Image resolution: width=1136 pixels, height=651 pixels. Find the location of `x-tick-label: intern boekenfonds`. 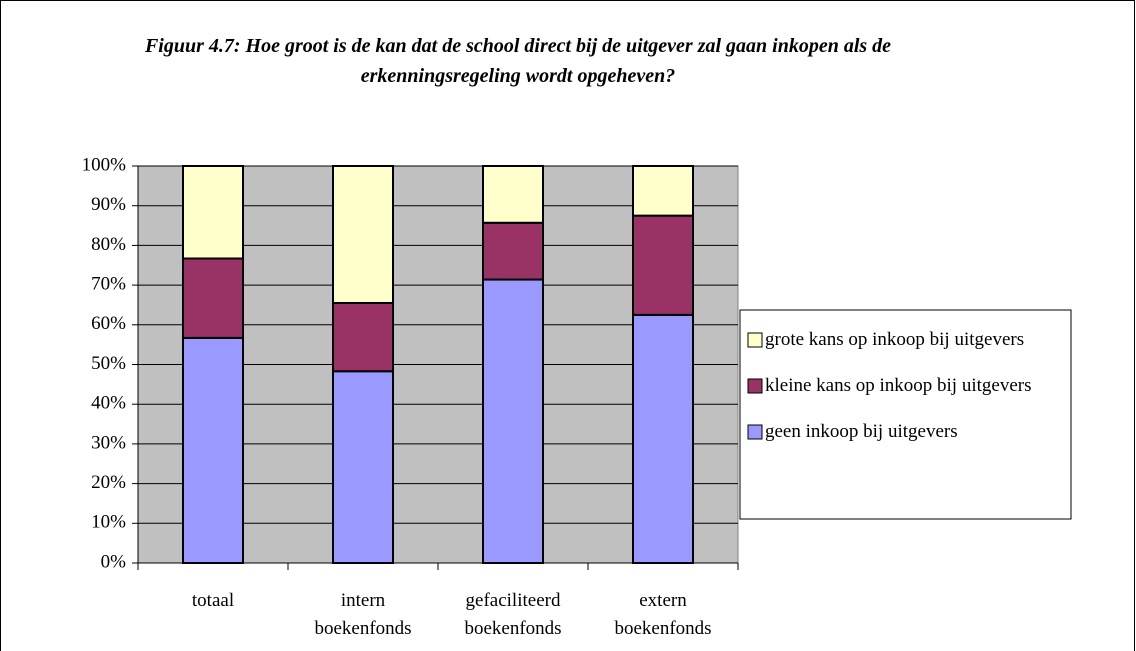

x-tick-label: intern boekenfonds is located at coordinates (362, 614).